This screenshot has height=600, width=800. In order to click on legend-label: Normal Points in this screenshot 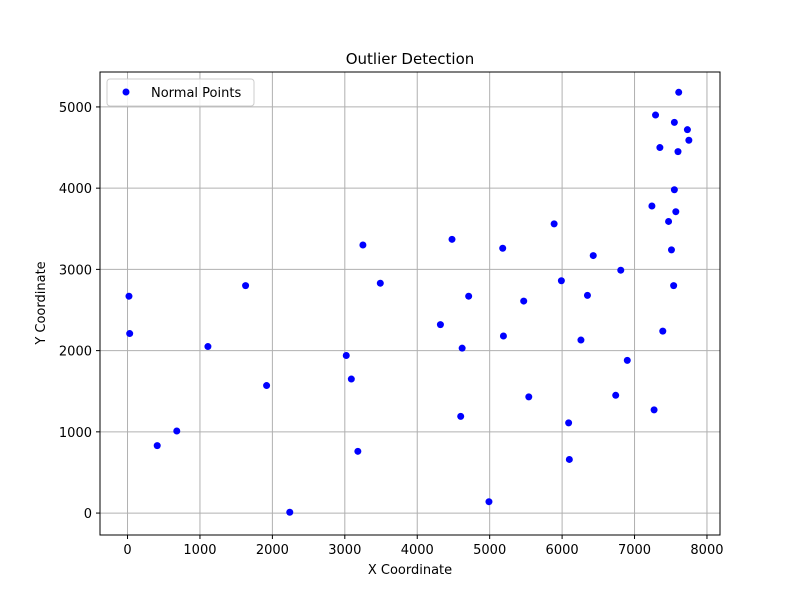, I will do `click(196, 93)`.